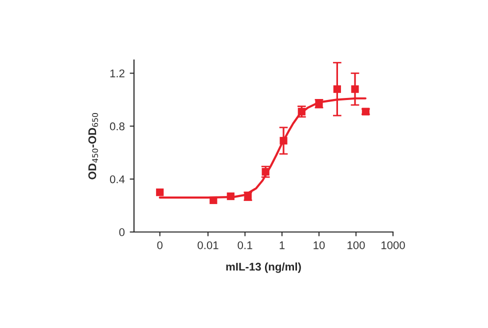 This screenshot has height=328, width=488. What do you see at coordinates (245, 245) in the screenshot?
I see `x-tick-label: 0.1` at bounding box center [245, 245].